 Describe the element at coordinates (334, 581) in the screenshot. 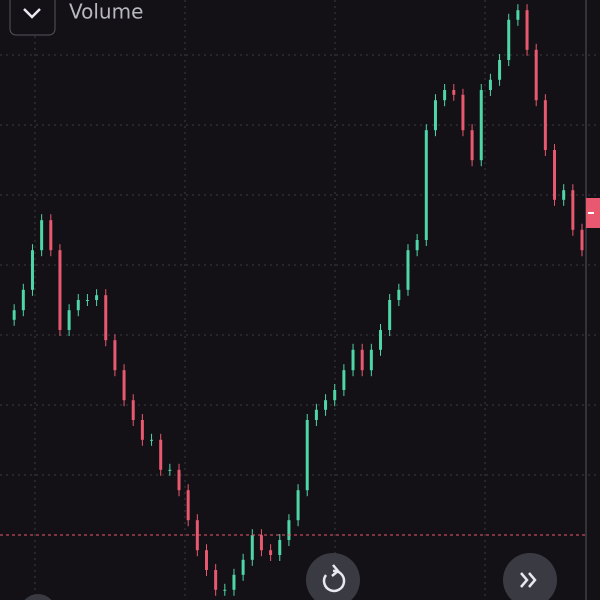

I see `reset-icon` at that location.